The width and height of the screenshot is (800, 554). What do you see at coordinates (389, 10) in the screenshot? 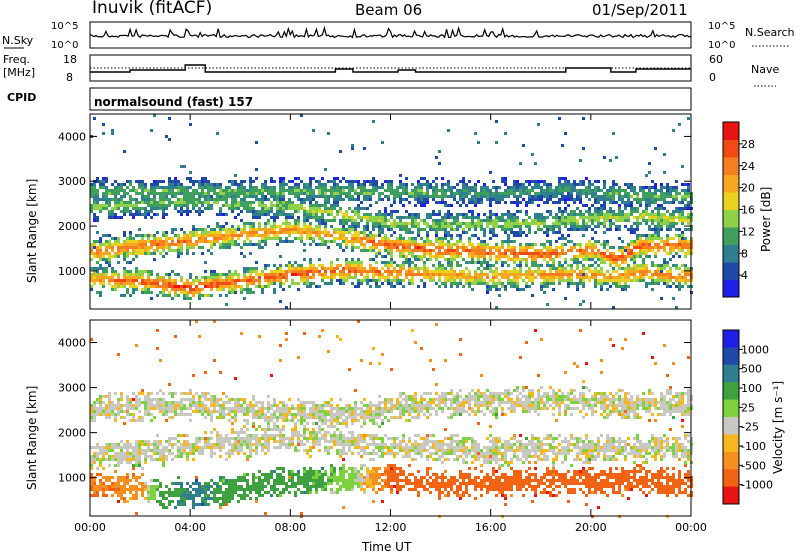
I see `beam-label: Beam 06` at bounding box center [389, 10].